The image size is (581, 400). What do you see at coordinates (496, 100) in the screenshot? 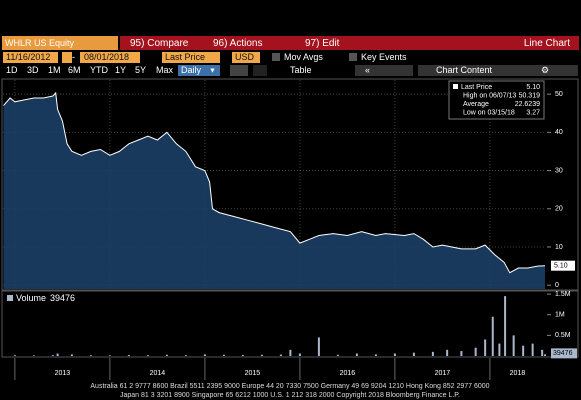
I see `legend-box` at bounding box center [496, 100].